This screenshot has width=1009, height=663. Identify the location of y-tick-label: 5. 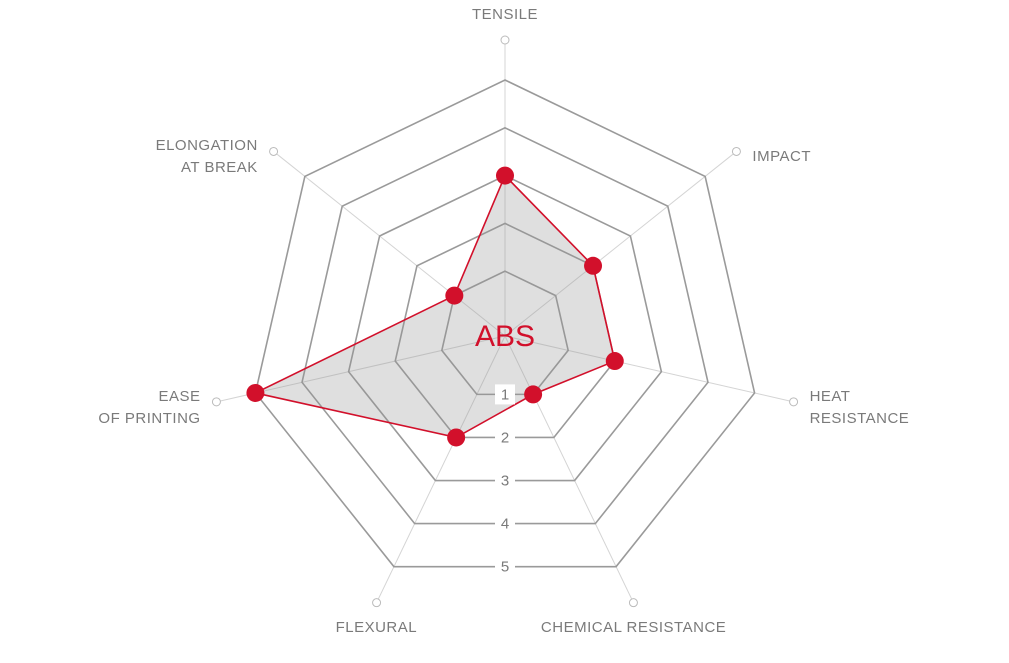
(505, 567).